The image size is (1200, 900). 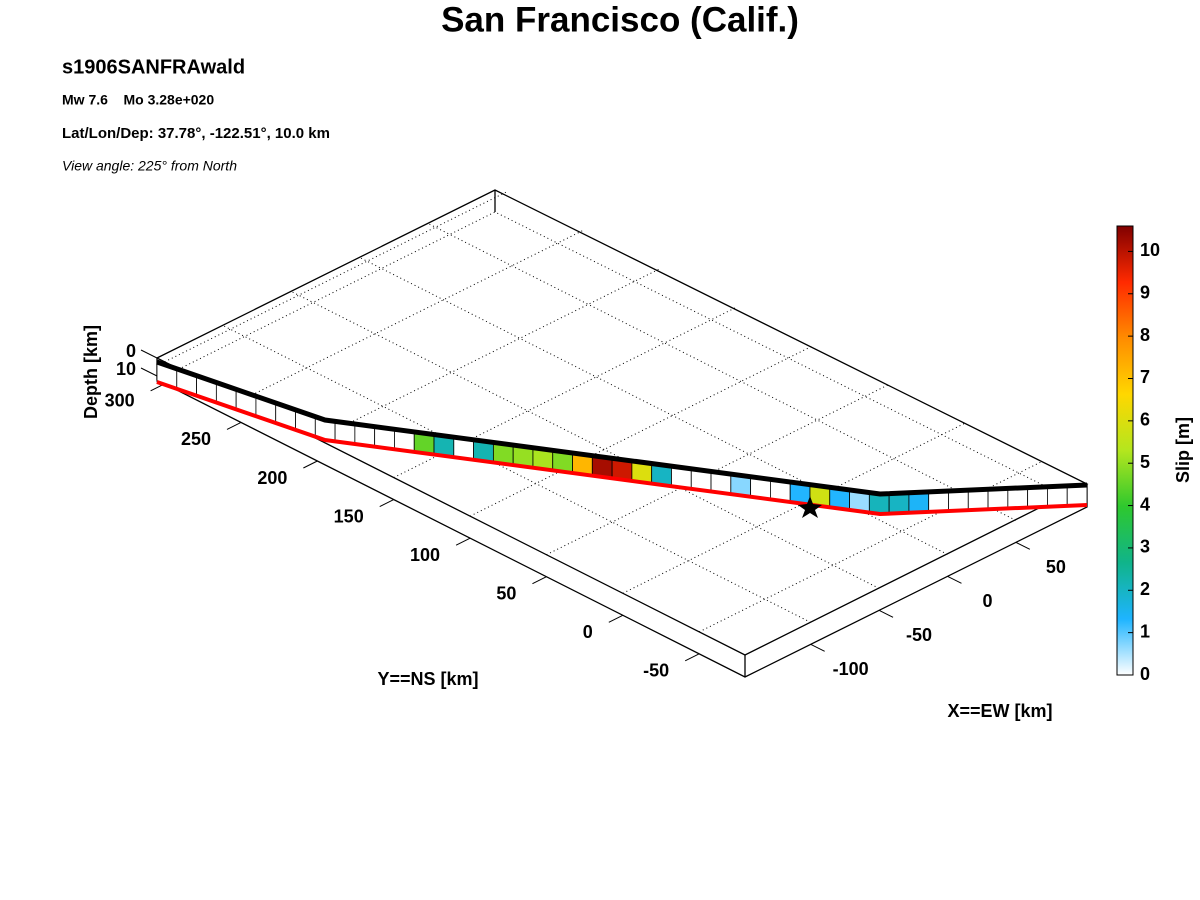 I want to click on z-axis-label: Depth [km], so click(x=91, y=372).